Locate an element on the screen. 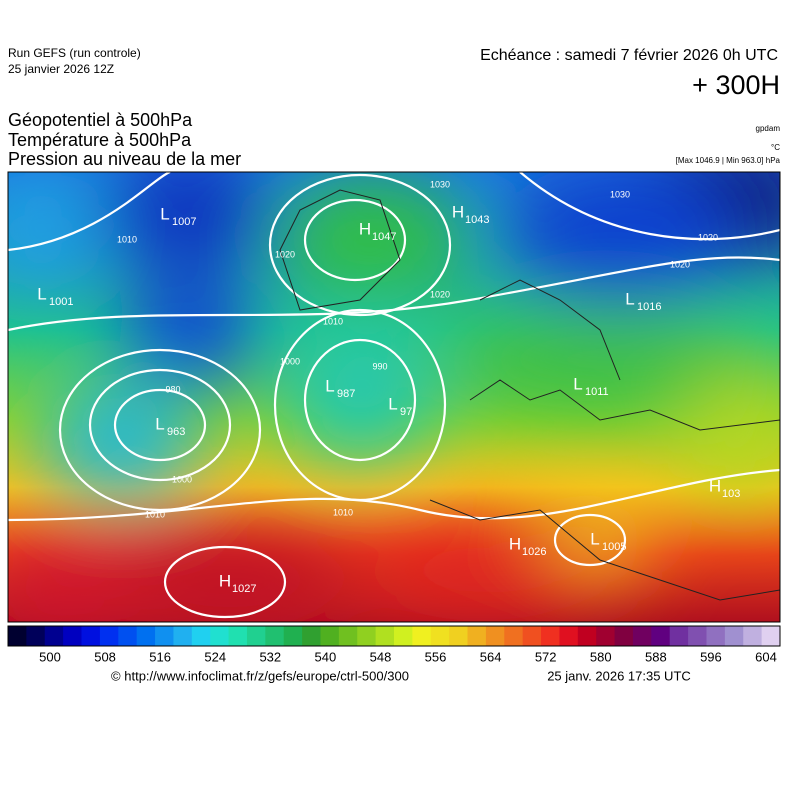  pressure-center-value: 1007 is located at coordinates (184, 222).